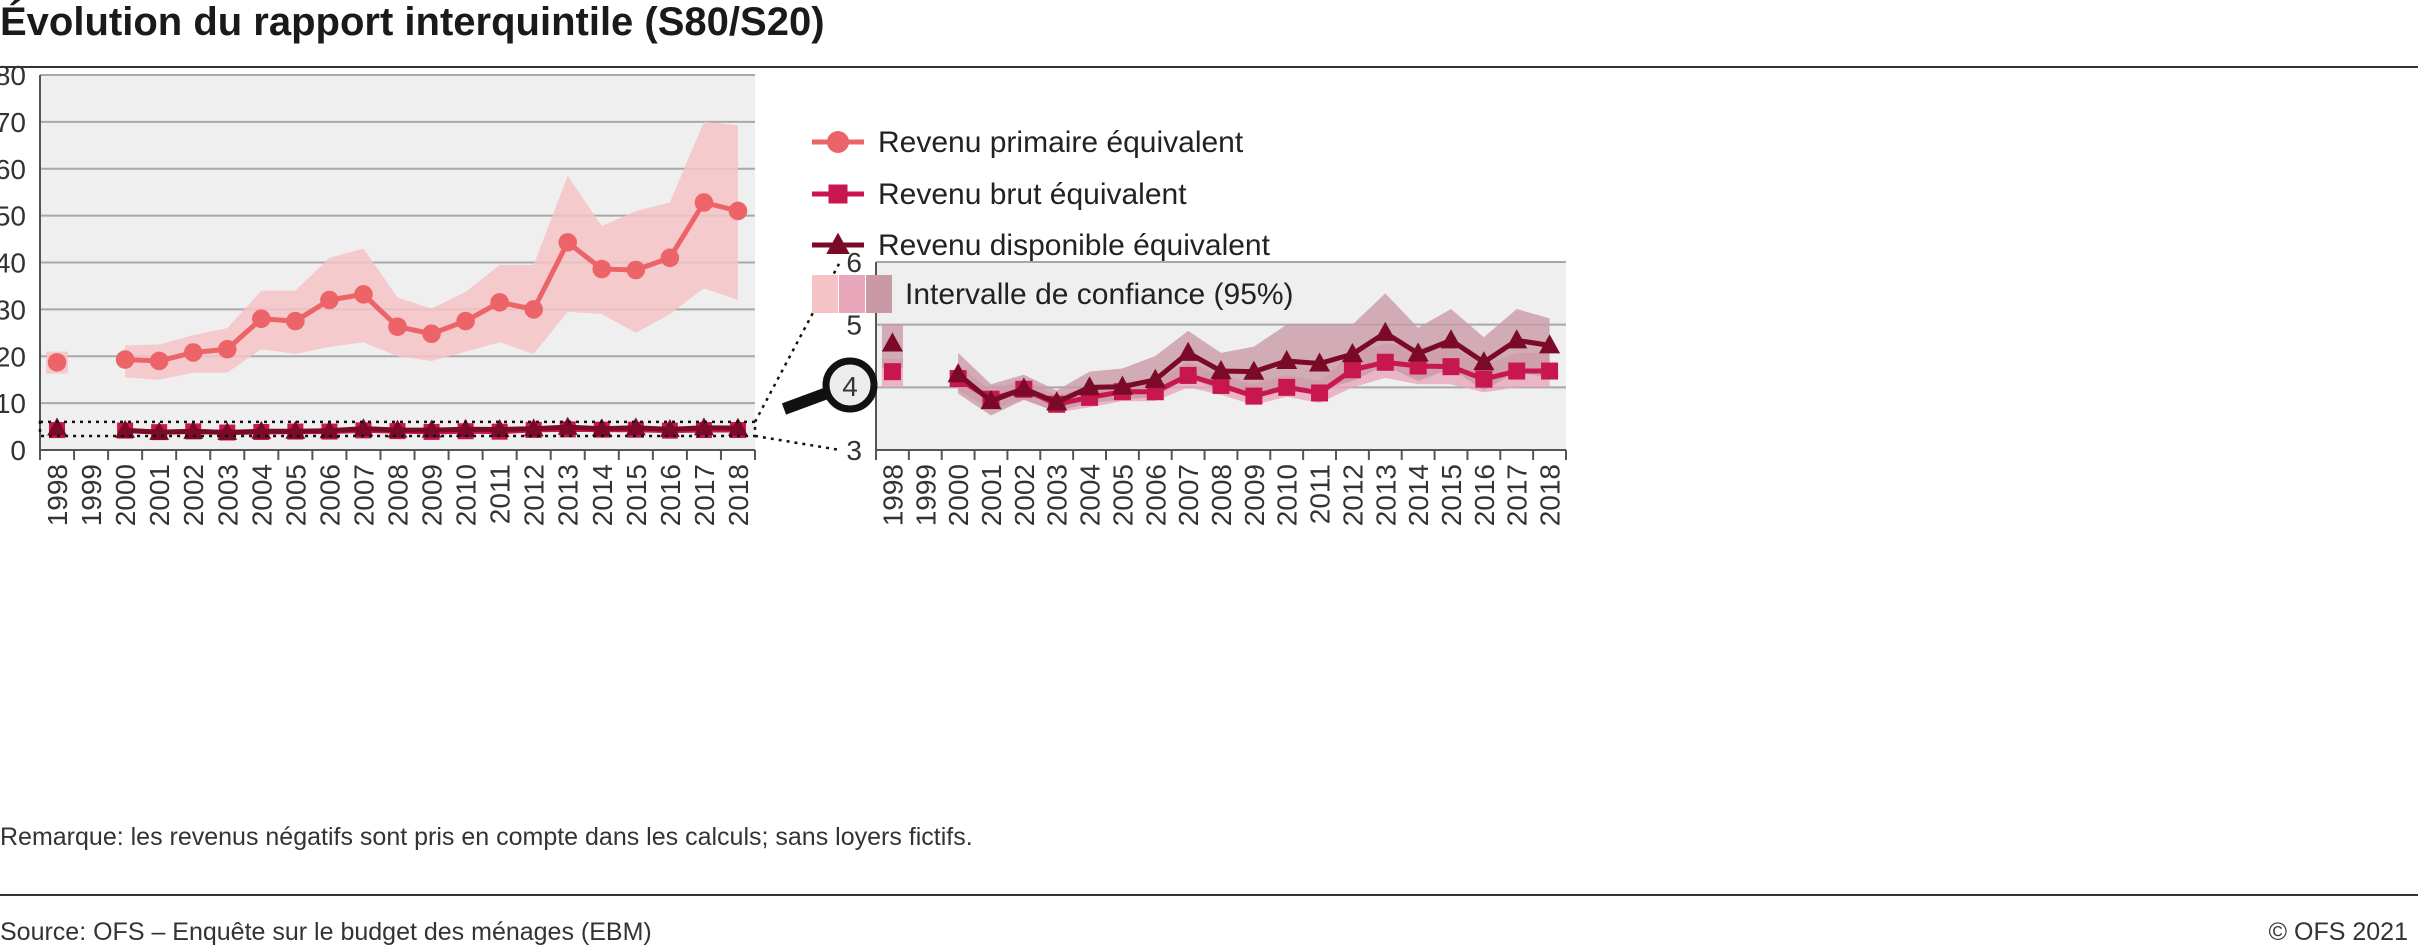 Image resolution: width=2418 pixels, height=952 pixels. Describe the element at coordinates (193, 495) in the screenshot. I see `main-x-tick-label: 2002` at that location.